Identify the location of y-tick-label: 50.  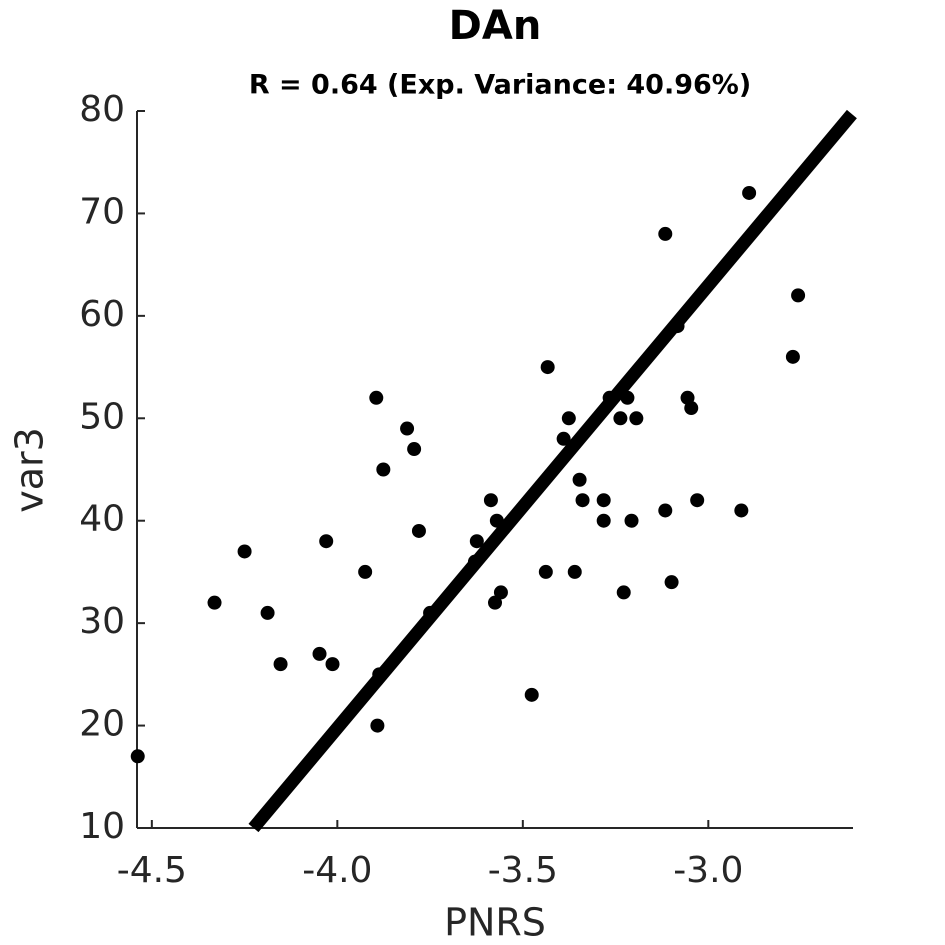
(102, 416).